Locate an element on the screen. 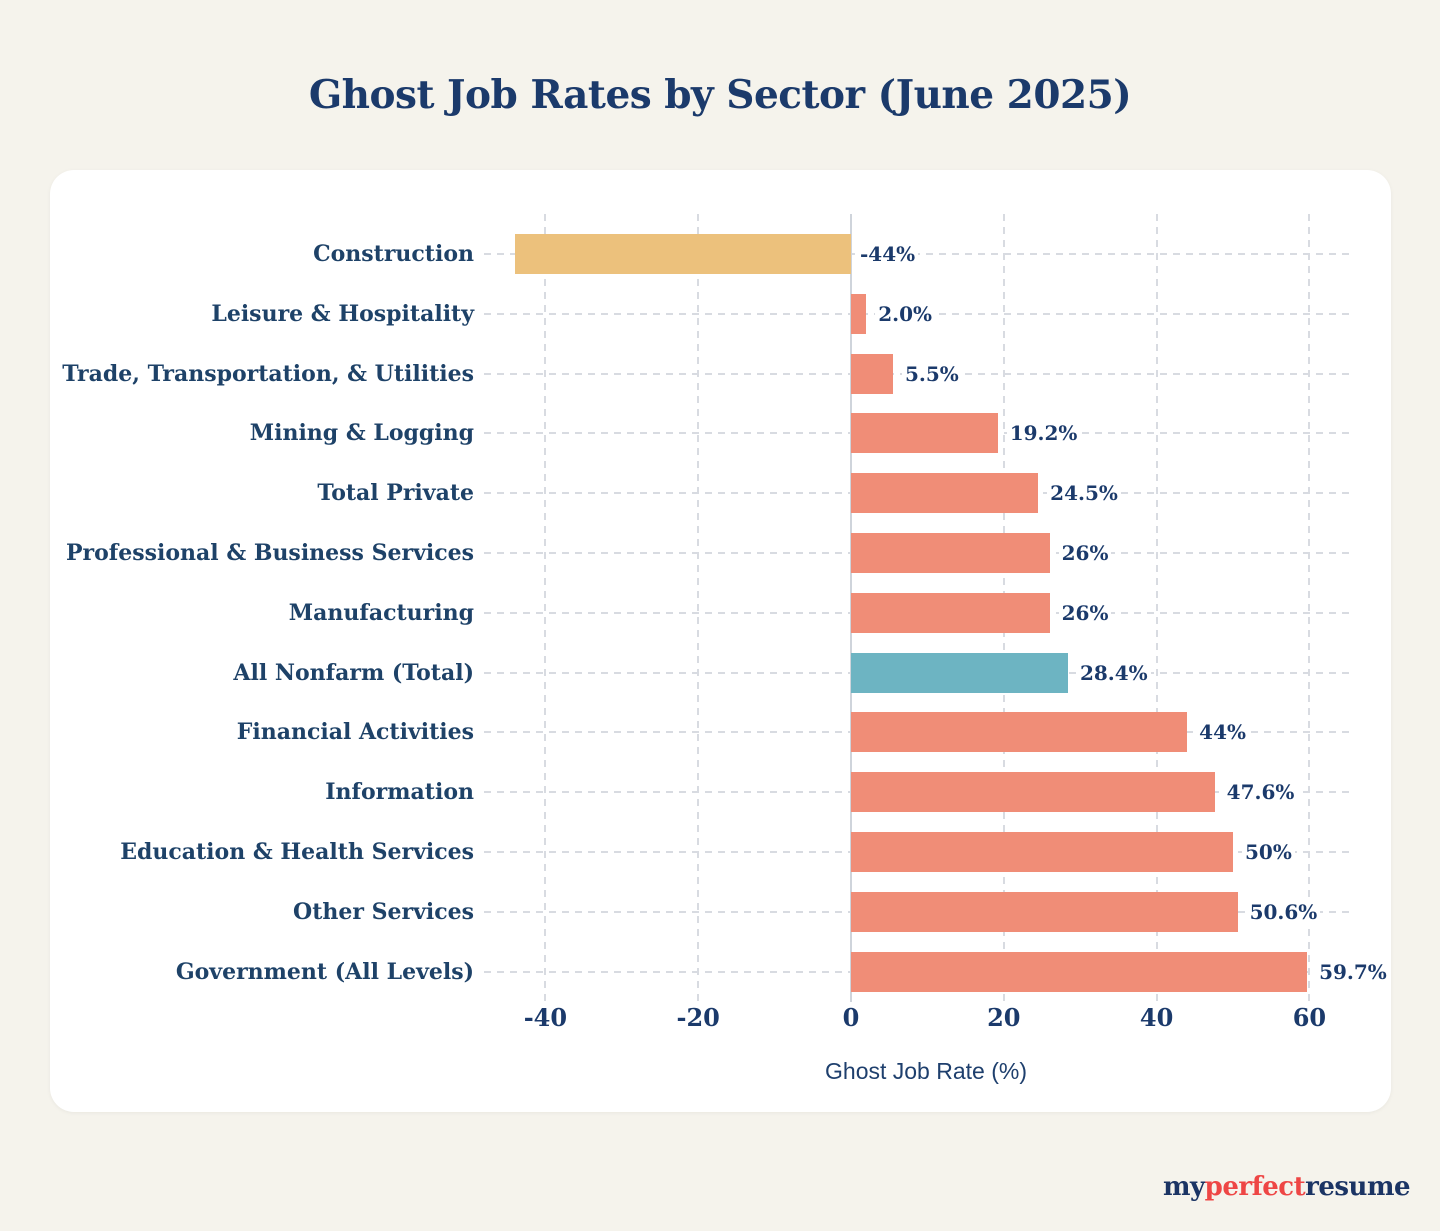  value-label: 50% is located at coordinates (1268, 852).